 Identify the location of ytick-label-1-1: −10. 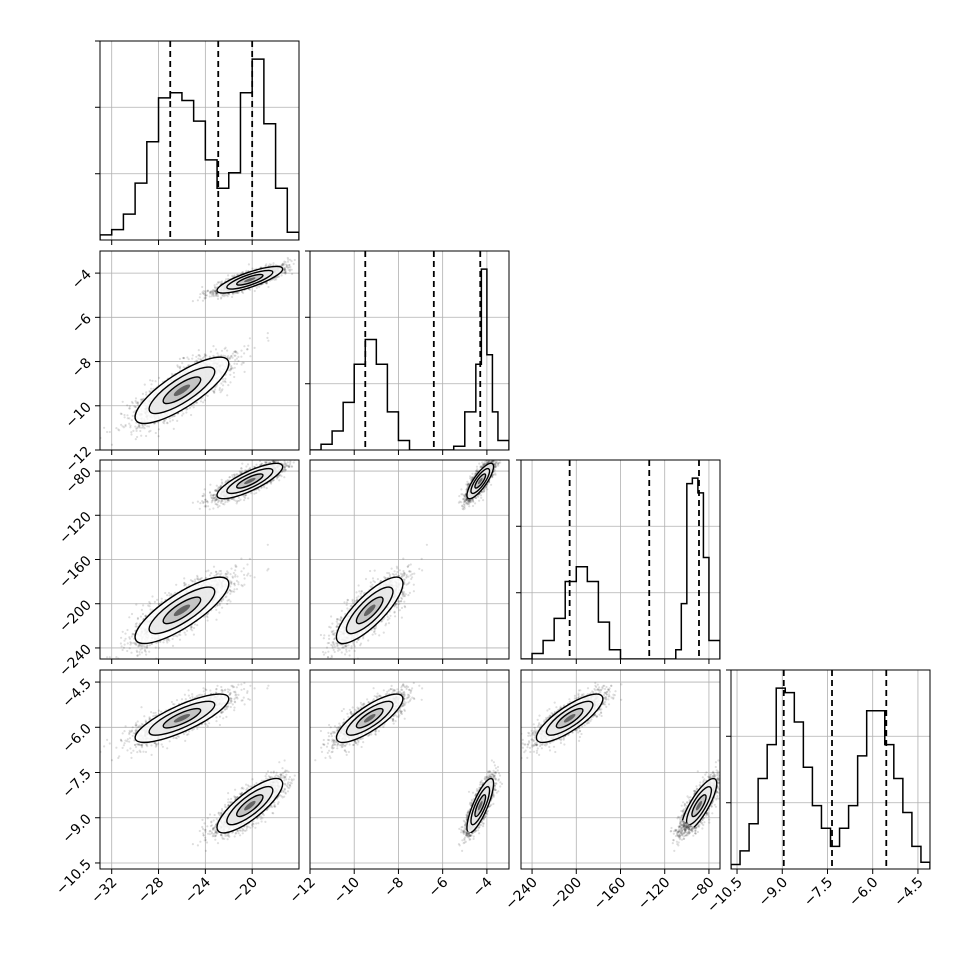
(79, 415).